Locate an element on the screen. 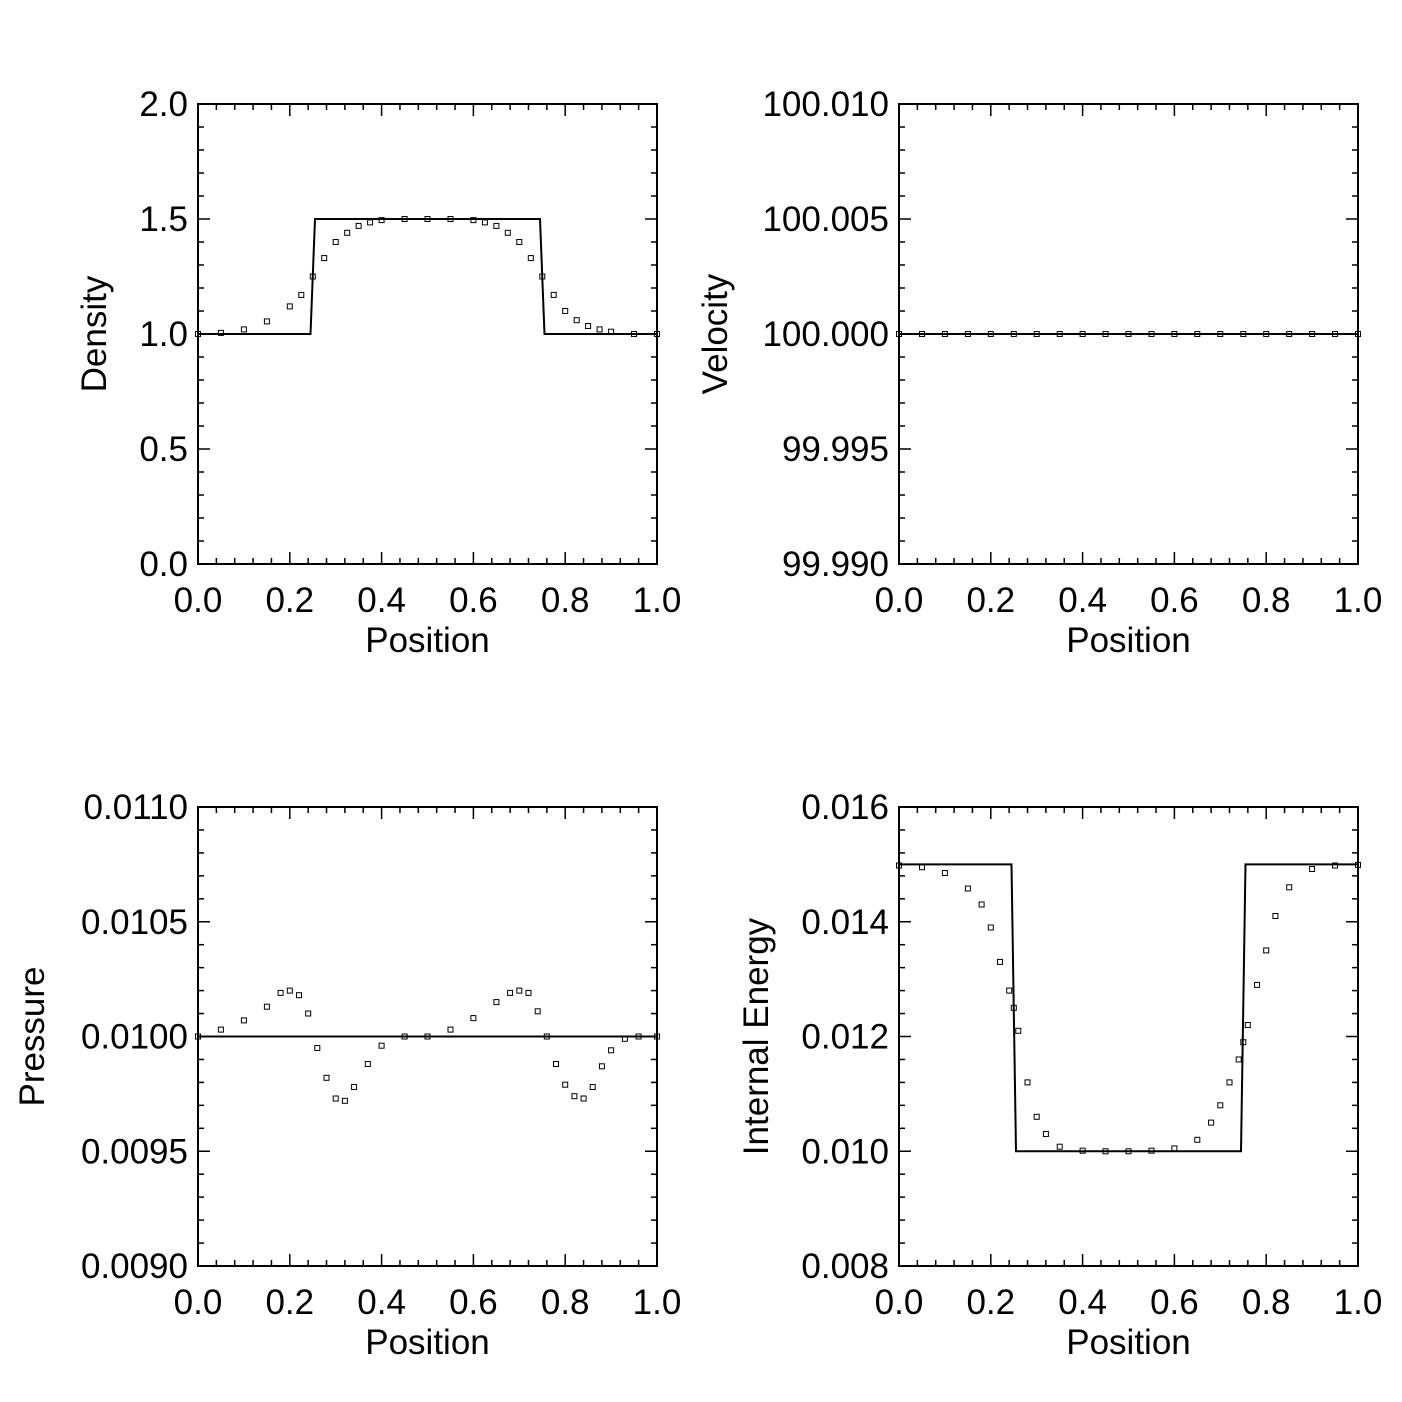  y-tick-label: 100.000 is located at coordinates (825, 334).